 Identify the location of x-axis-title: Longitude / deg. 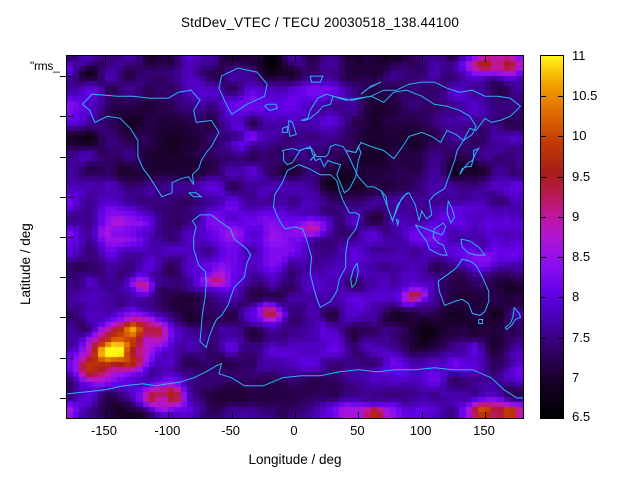
(295, 459).